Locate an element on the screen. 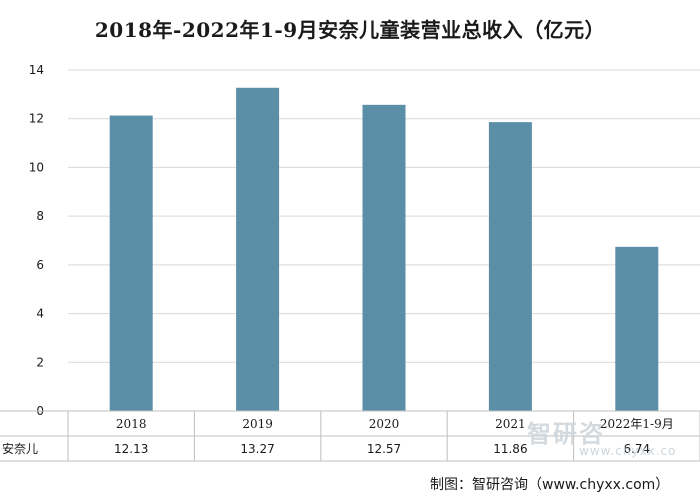 The image size is (700, 500). watermark-logo: 智研咨 is located at coordinates (566, 434).